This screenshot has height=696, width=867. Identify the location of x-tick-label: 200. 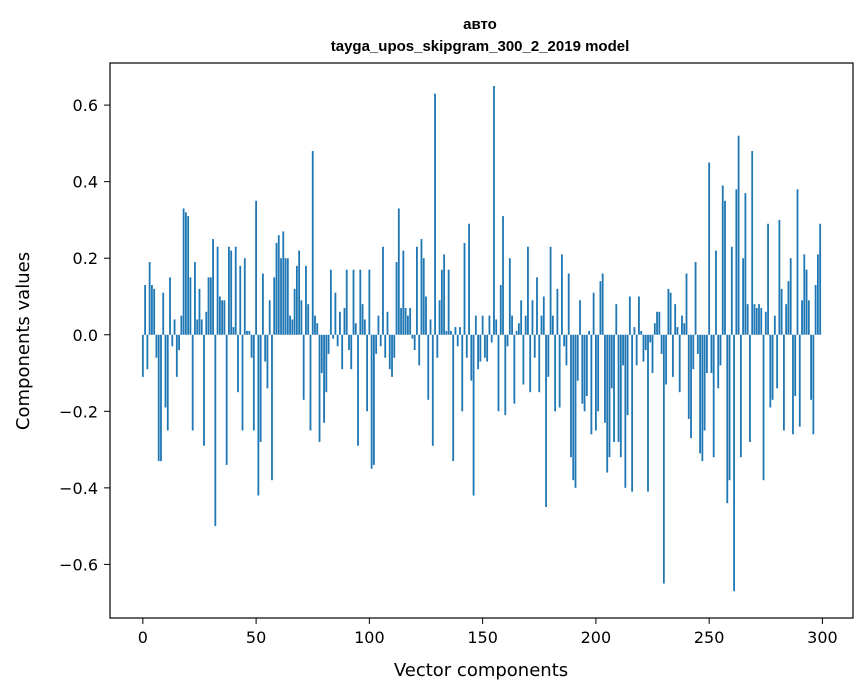
(596, 637).